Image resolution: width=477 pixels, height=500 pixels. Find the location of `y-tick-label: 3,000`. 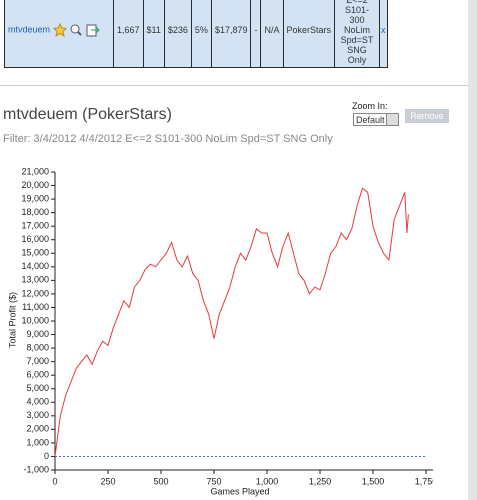

y-tick-label: 3,000 is located at coordinates (37, 415).